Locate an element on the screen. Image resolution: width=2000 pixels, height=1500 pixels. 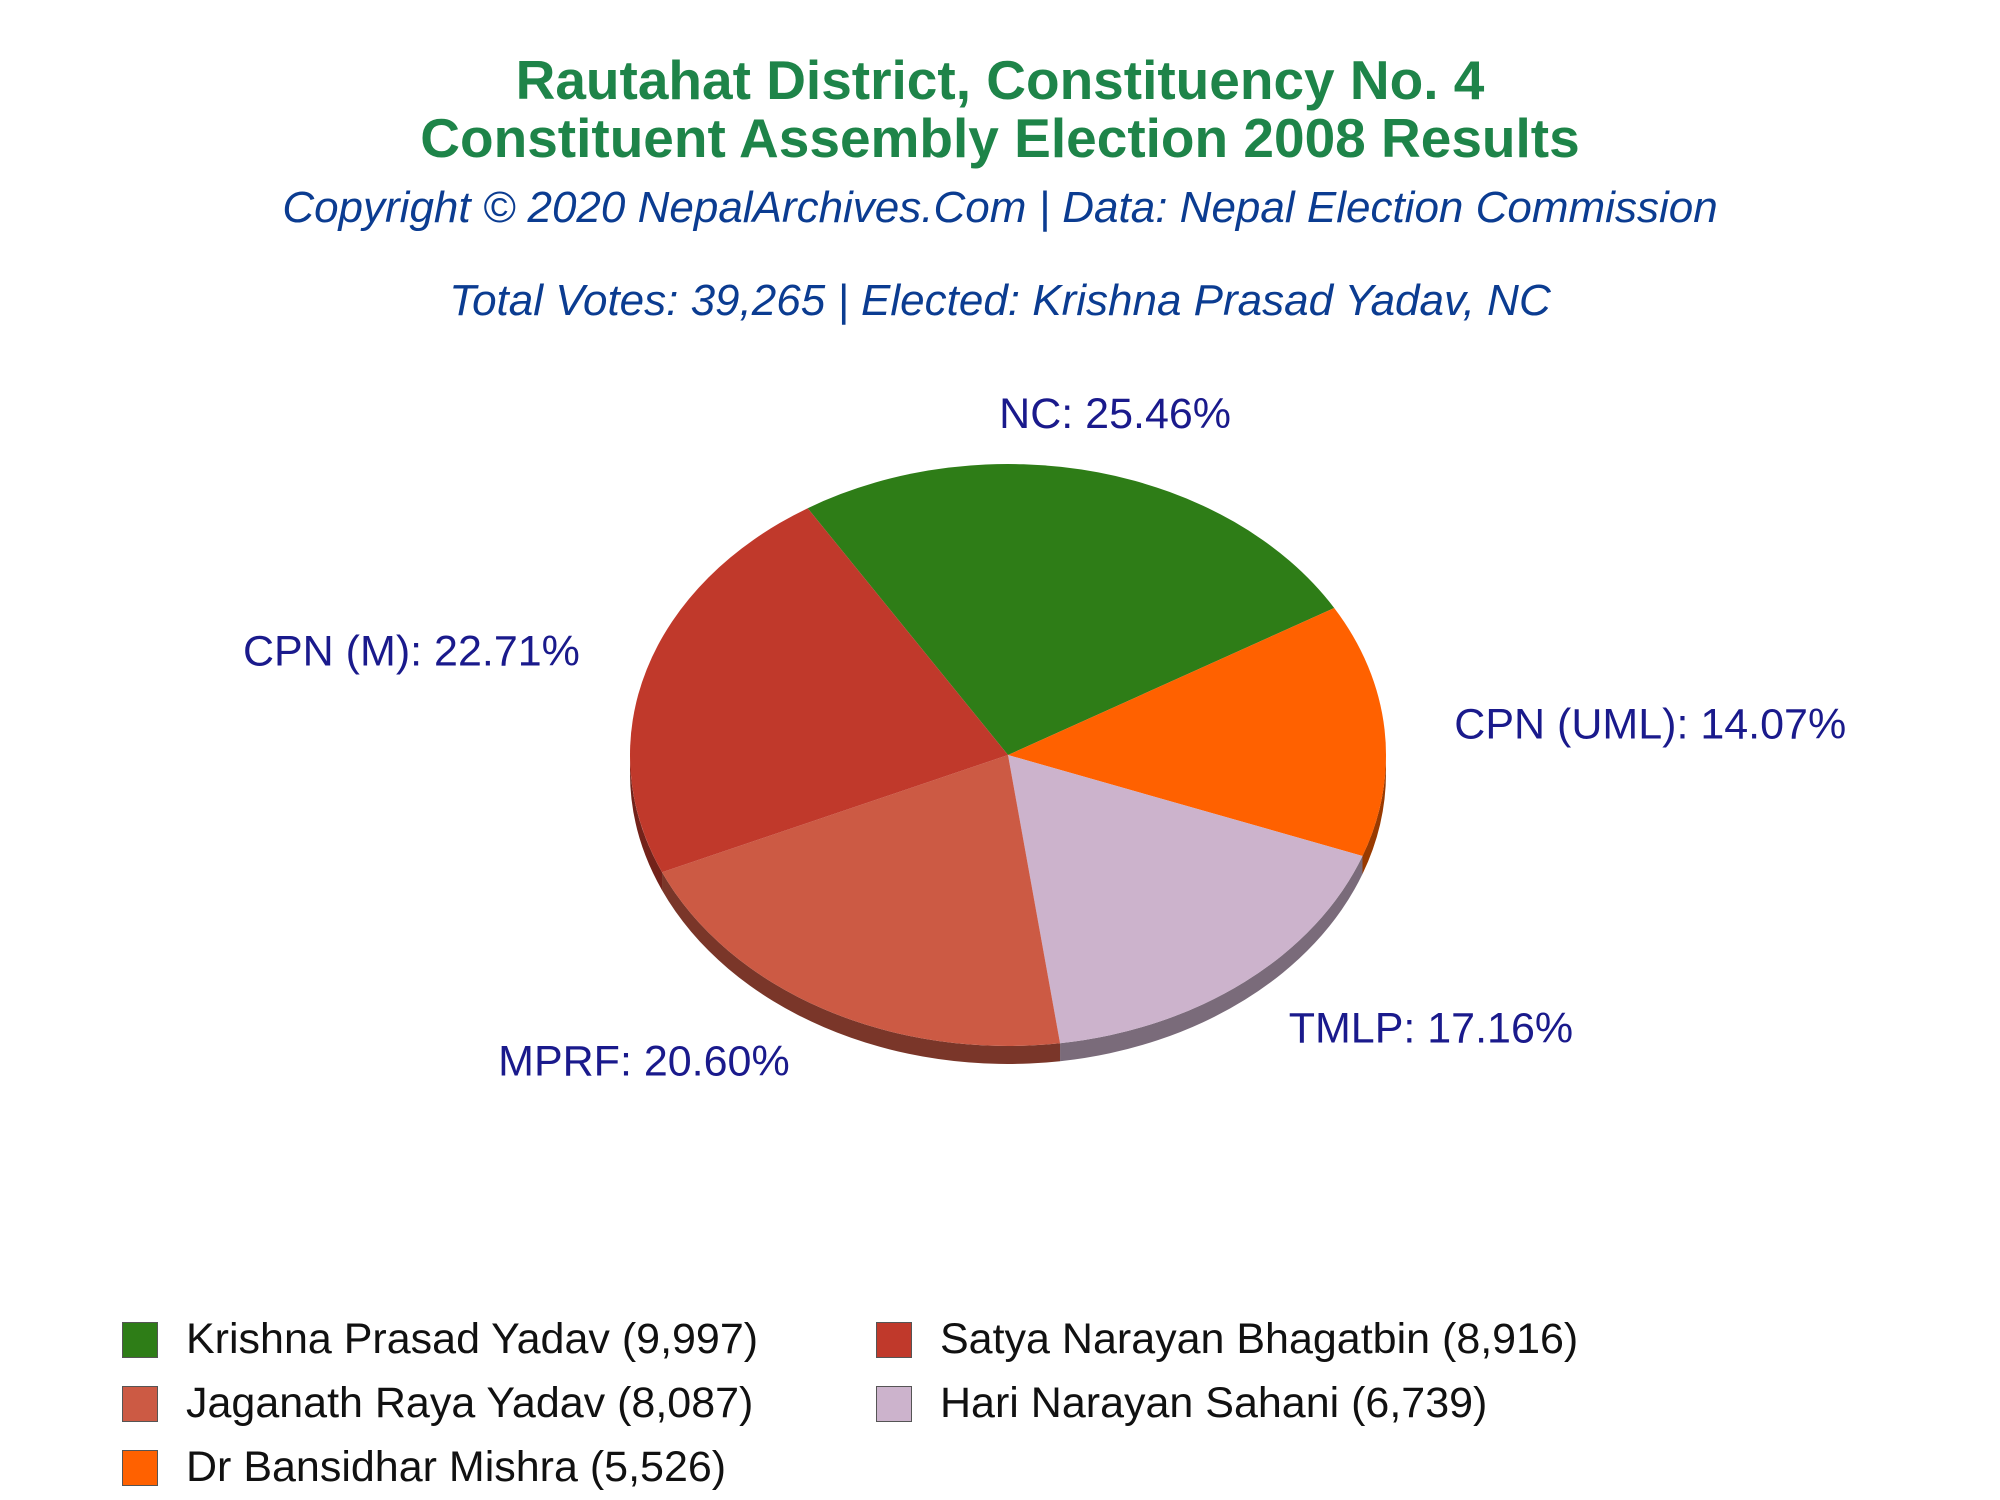
legend-label: Jaganath Raya Yadav (8,087) is located at coordinates (470, 1403).